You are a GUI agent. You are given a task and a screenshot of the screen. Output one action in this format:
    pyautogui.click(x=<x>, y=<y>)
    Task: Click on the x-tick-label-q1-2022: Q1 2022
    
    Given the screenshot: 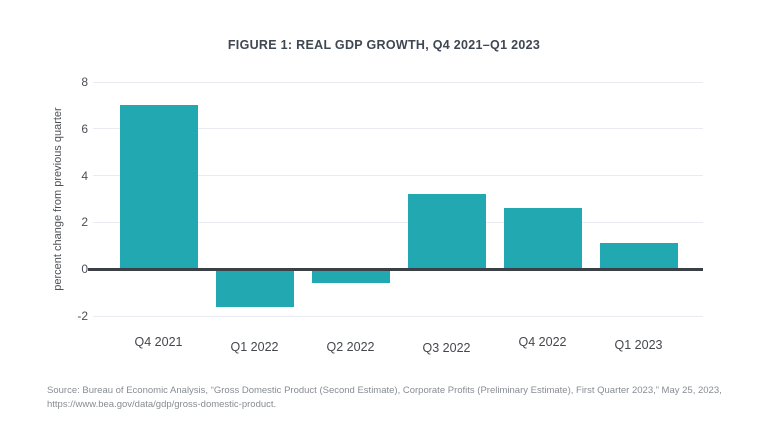 What is the action you would take?
    pyautogui.click(x=254, y=347)
    